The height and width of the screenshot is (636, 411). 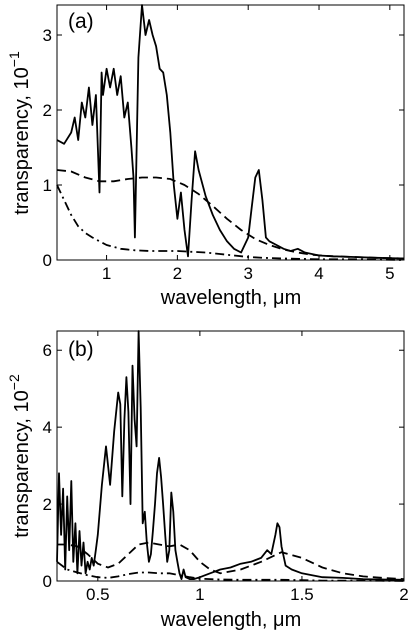 What do you see at coordinates (199, 594) in the screenshot?
I see `panel-b-x-tick-label: 1` at bounding box center [199, 594].